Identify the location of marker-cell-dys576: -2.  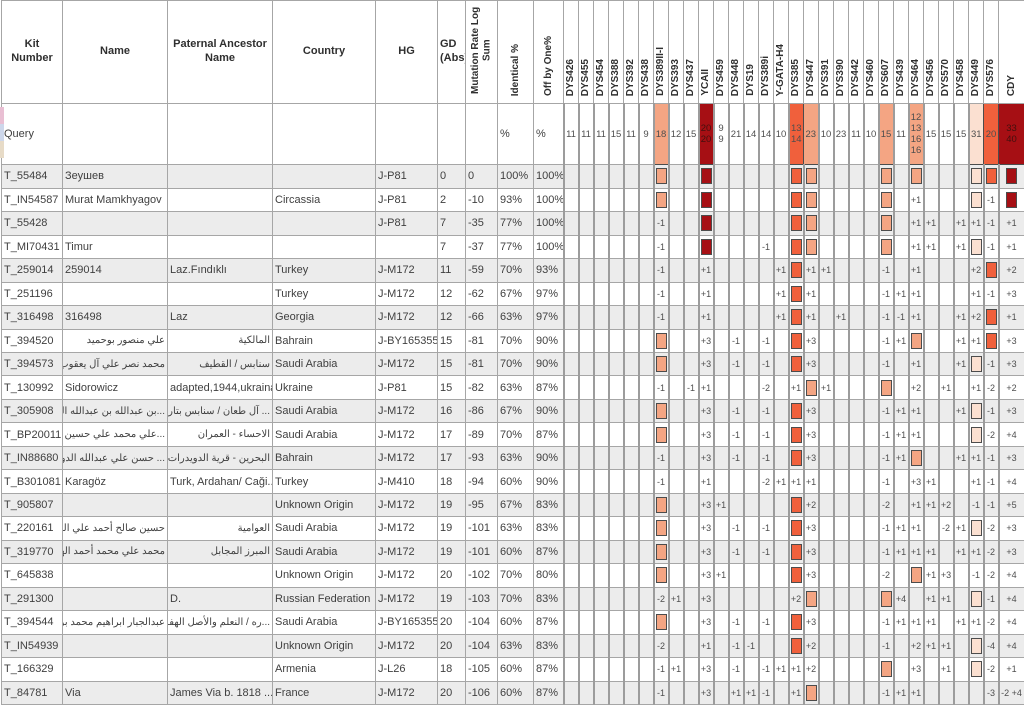
(991, 387).